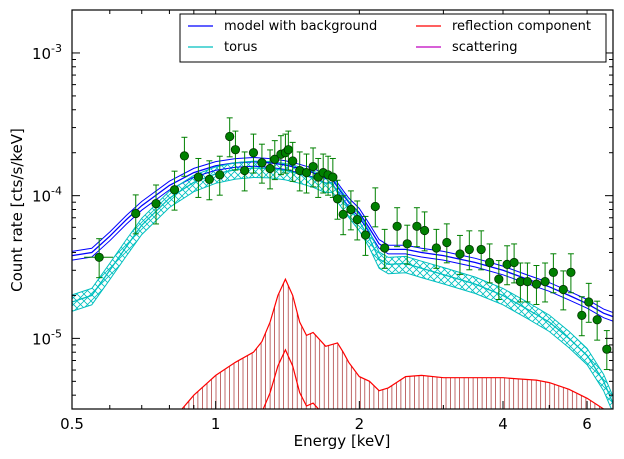  Describe the element at coordinates (223, 47) in the screenshot. I see `legend-entry: torus` at that location.